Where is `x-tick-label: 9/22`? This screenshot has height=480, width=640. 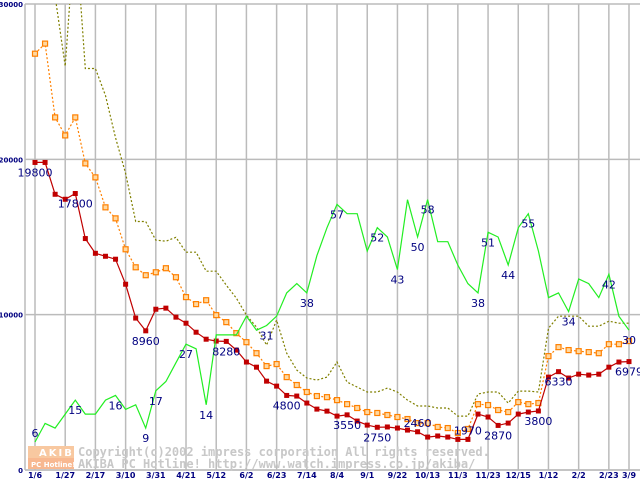
x-tick-label: 9/22 is located at coordinates (398, 475).